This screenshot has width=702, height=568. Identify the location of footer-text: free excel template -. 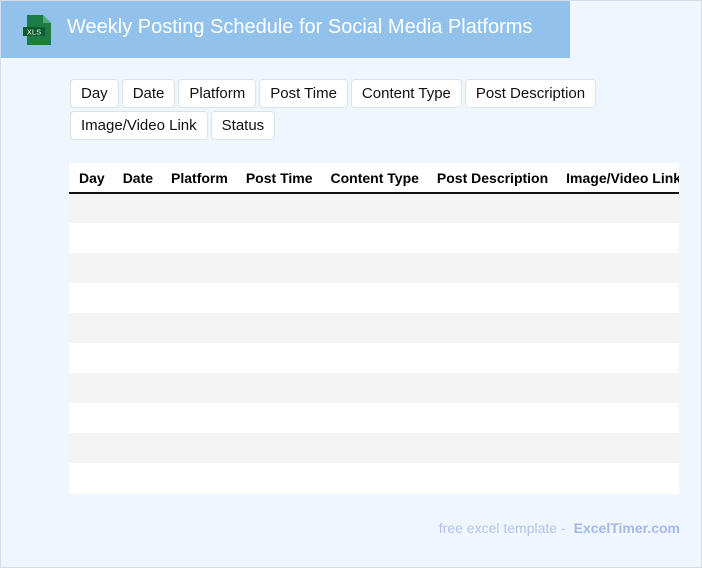
(502, 528).